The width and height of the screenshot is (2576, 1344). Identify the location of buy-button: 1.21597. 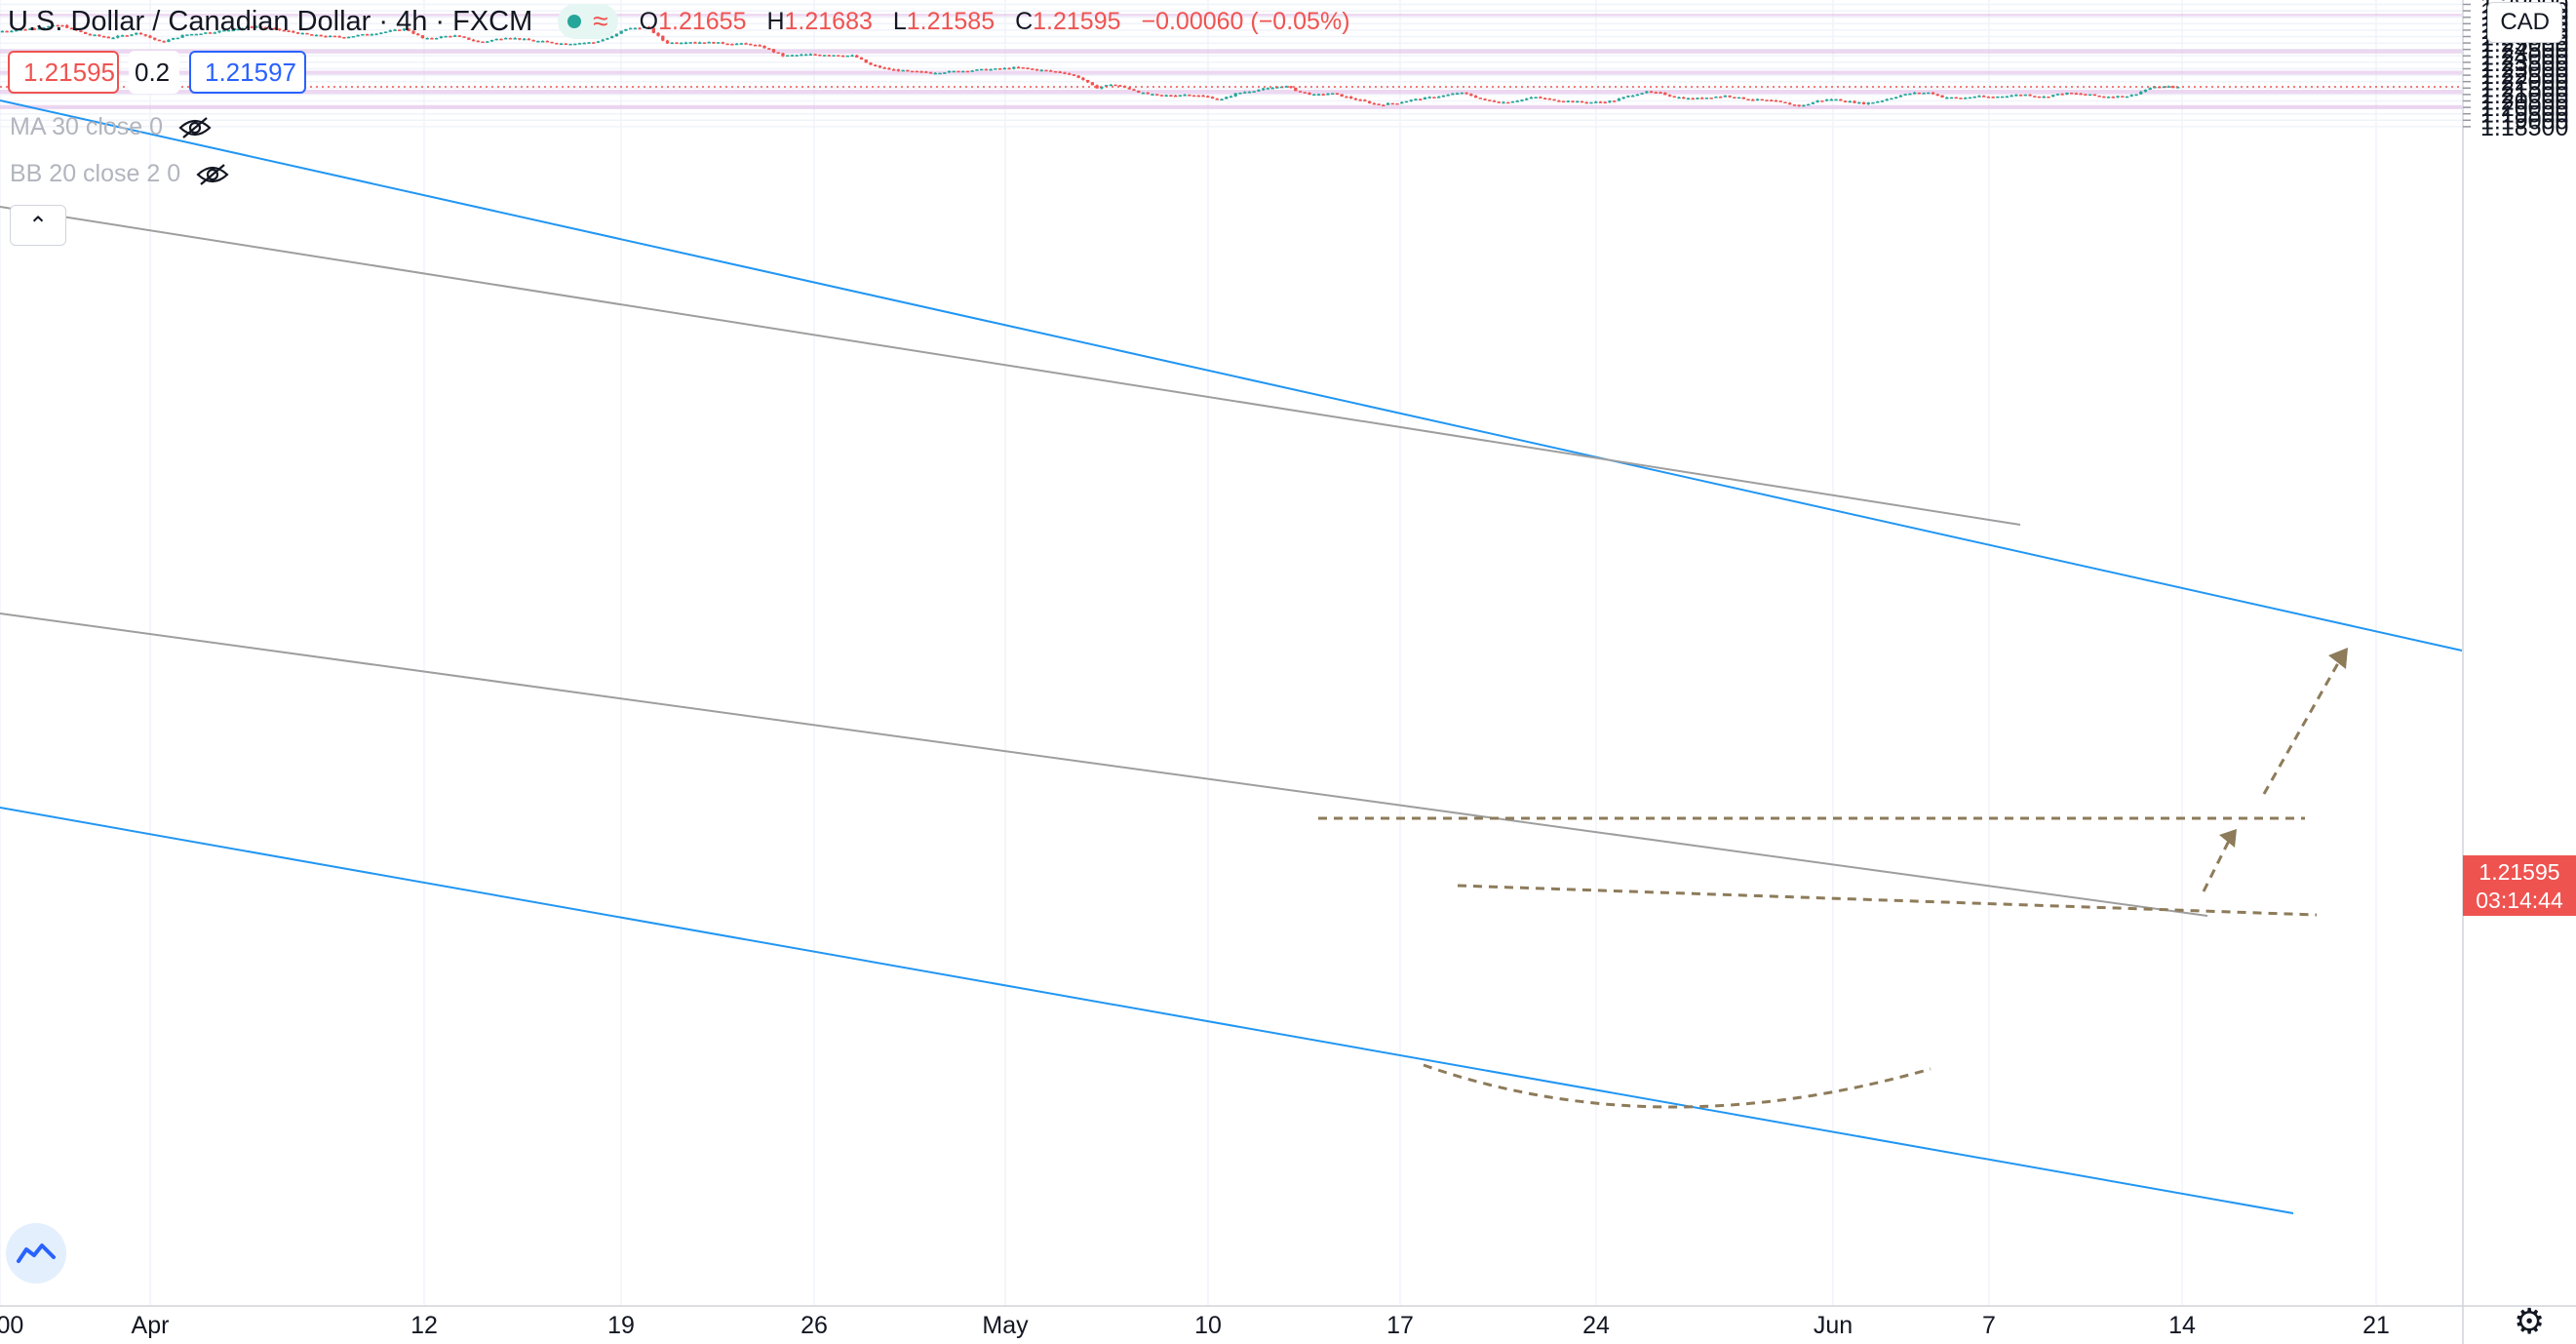
(247, 72).